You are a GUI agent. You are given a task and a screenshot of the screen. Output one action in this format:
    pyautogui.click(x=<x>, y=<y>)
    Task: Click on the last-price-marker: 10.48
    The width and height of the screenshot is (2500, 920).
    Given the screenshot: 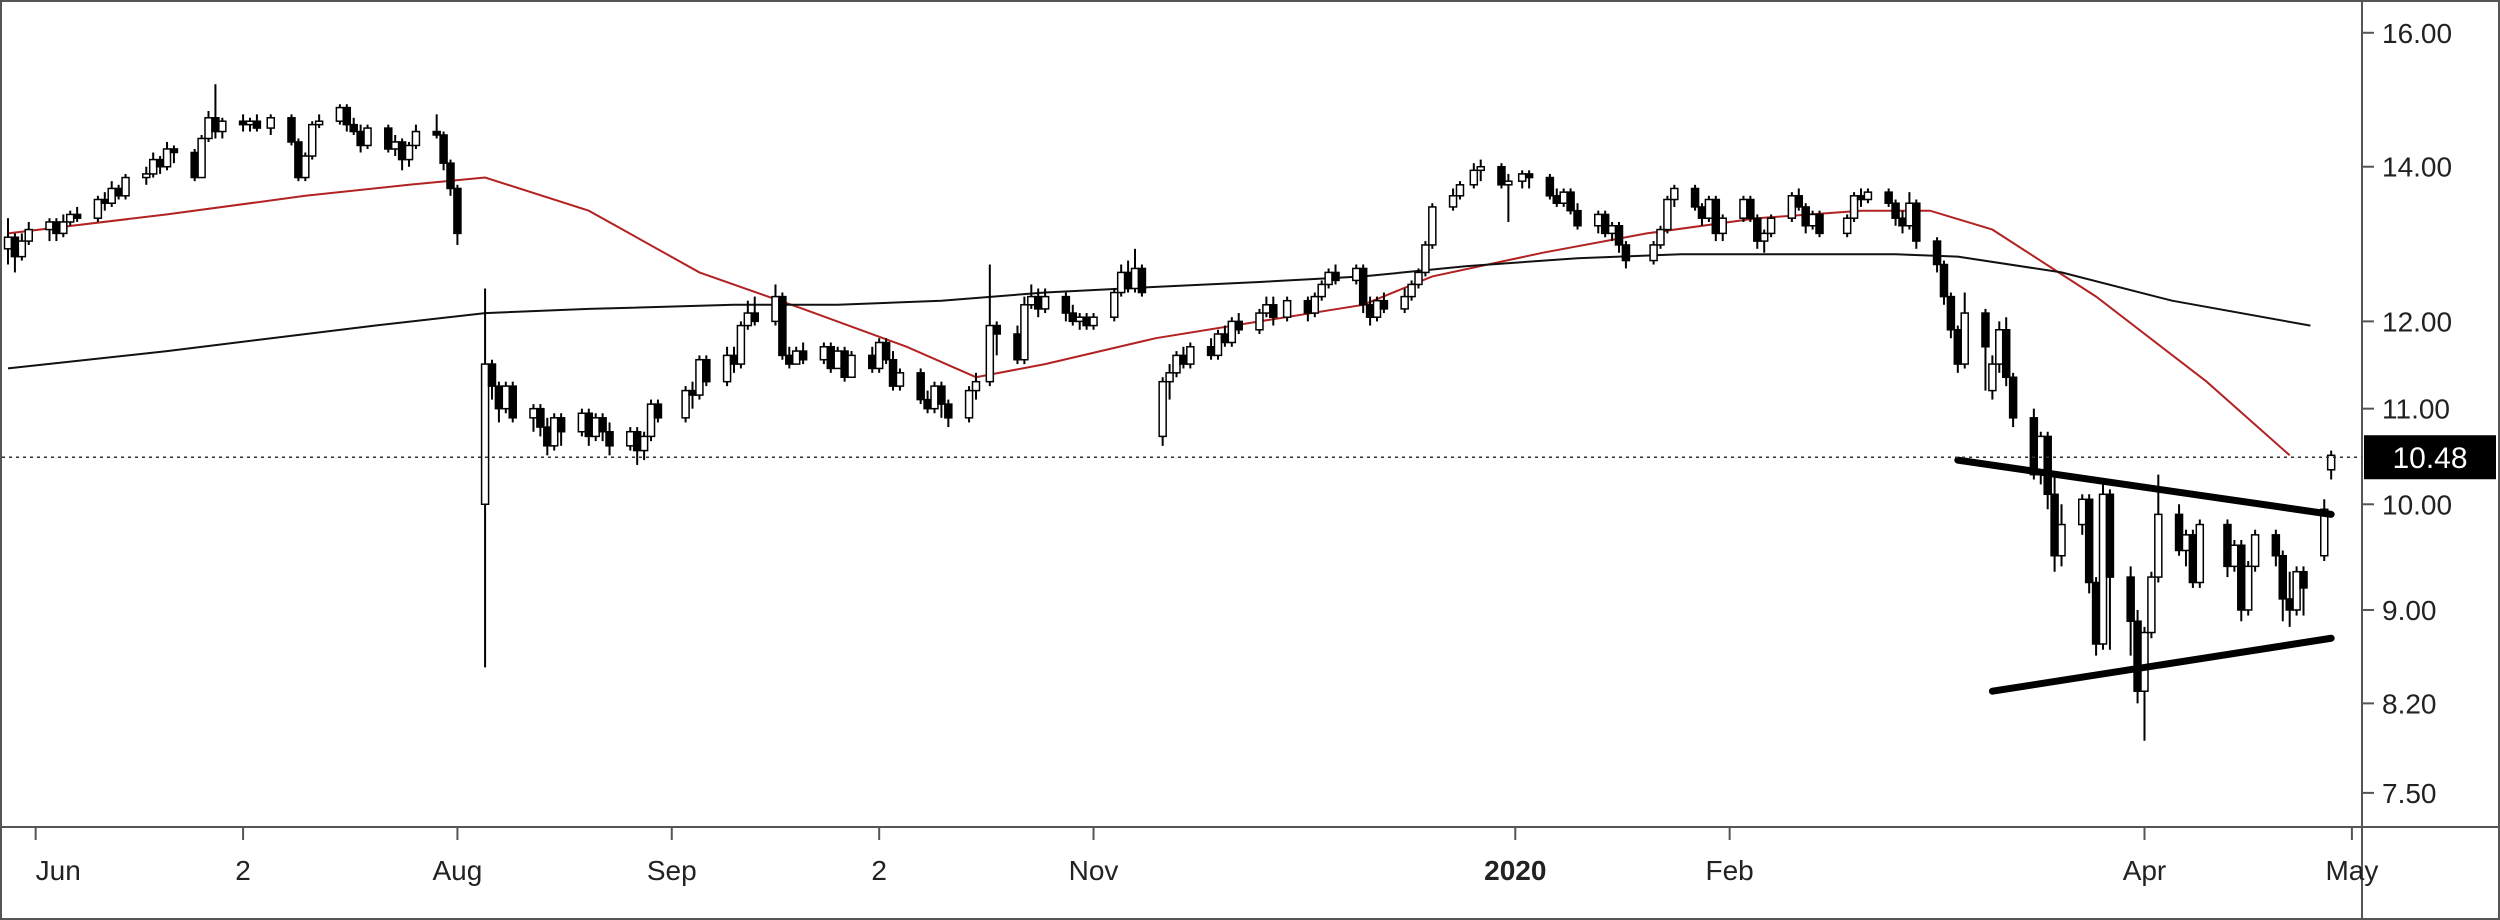 What is the action you would take?
    pyautogui.click(x=2430, y=457)
    